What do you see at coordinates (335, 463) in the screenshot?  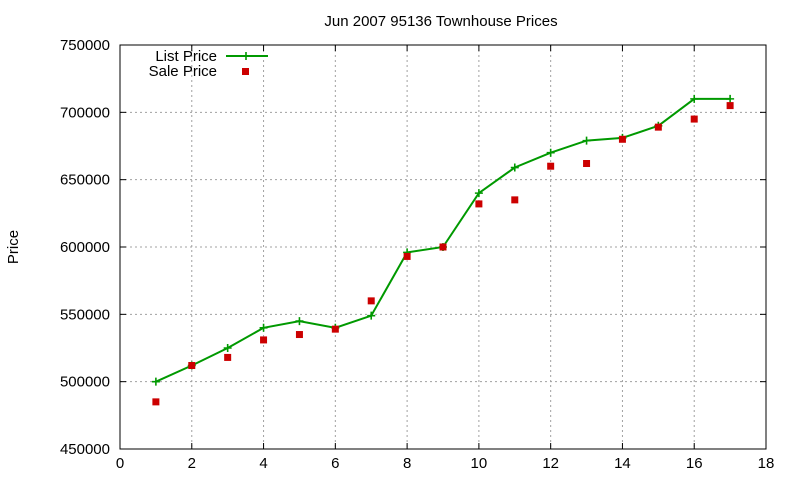 I see `x-tick-label: 6` at bounding box center [335, 463].